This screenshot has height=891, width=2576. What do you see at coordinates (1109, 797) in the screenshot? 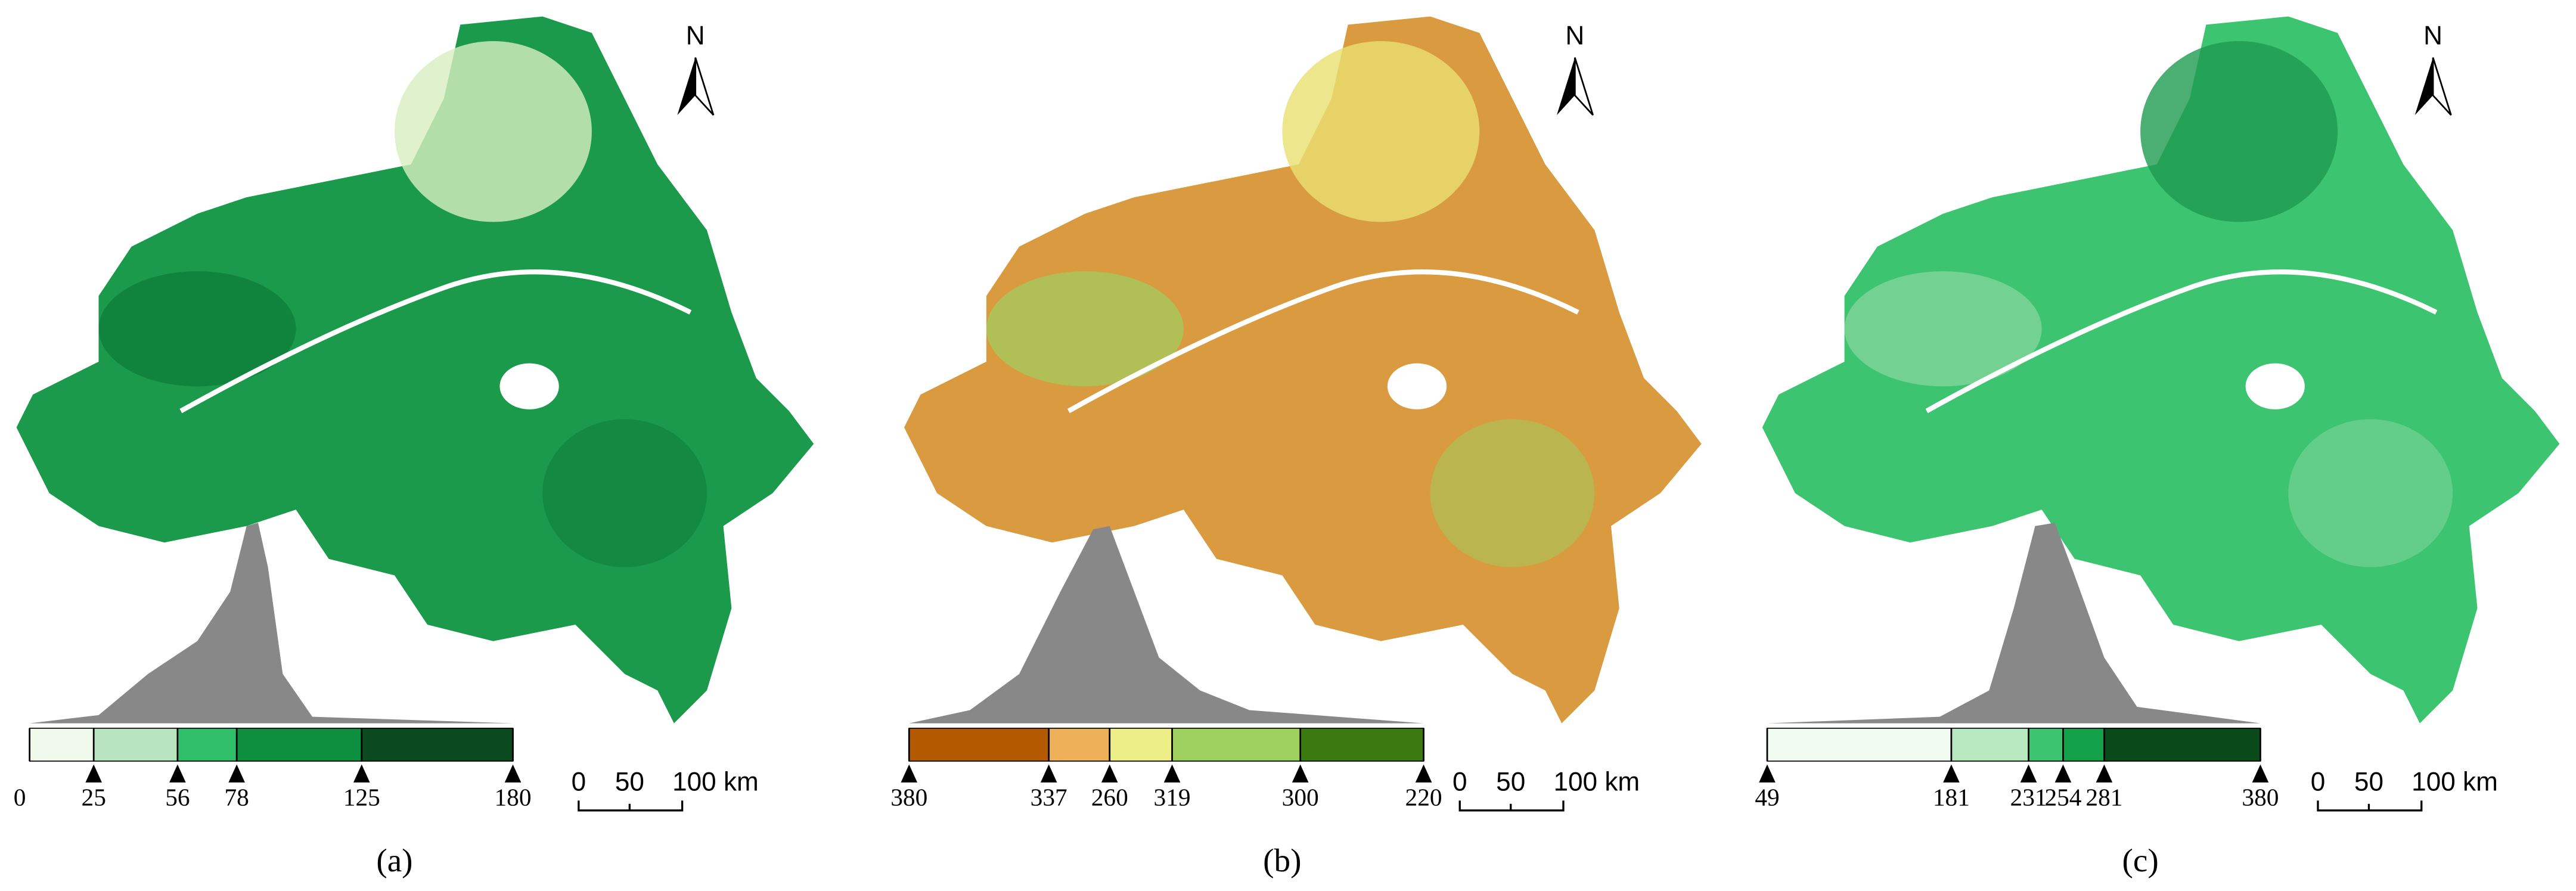
I see `tick-label: 260` at bounding box center [1109, 797].